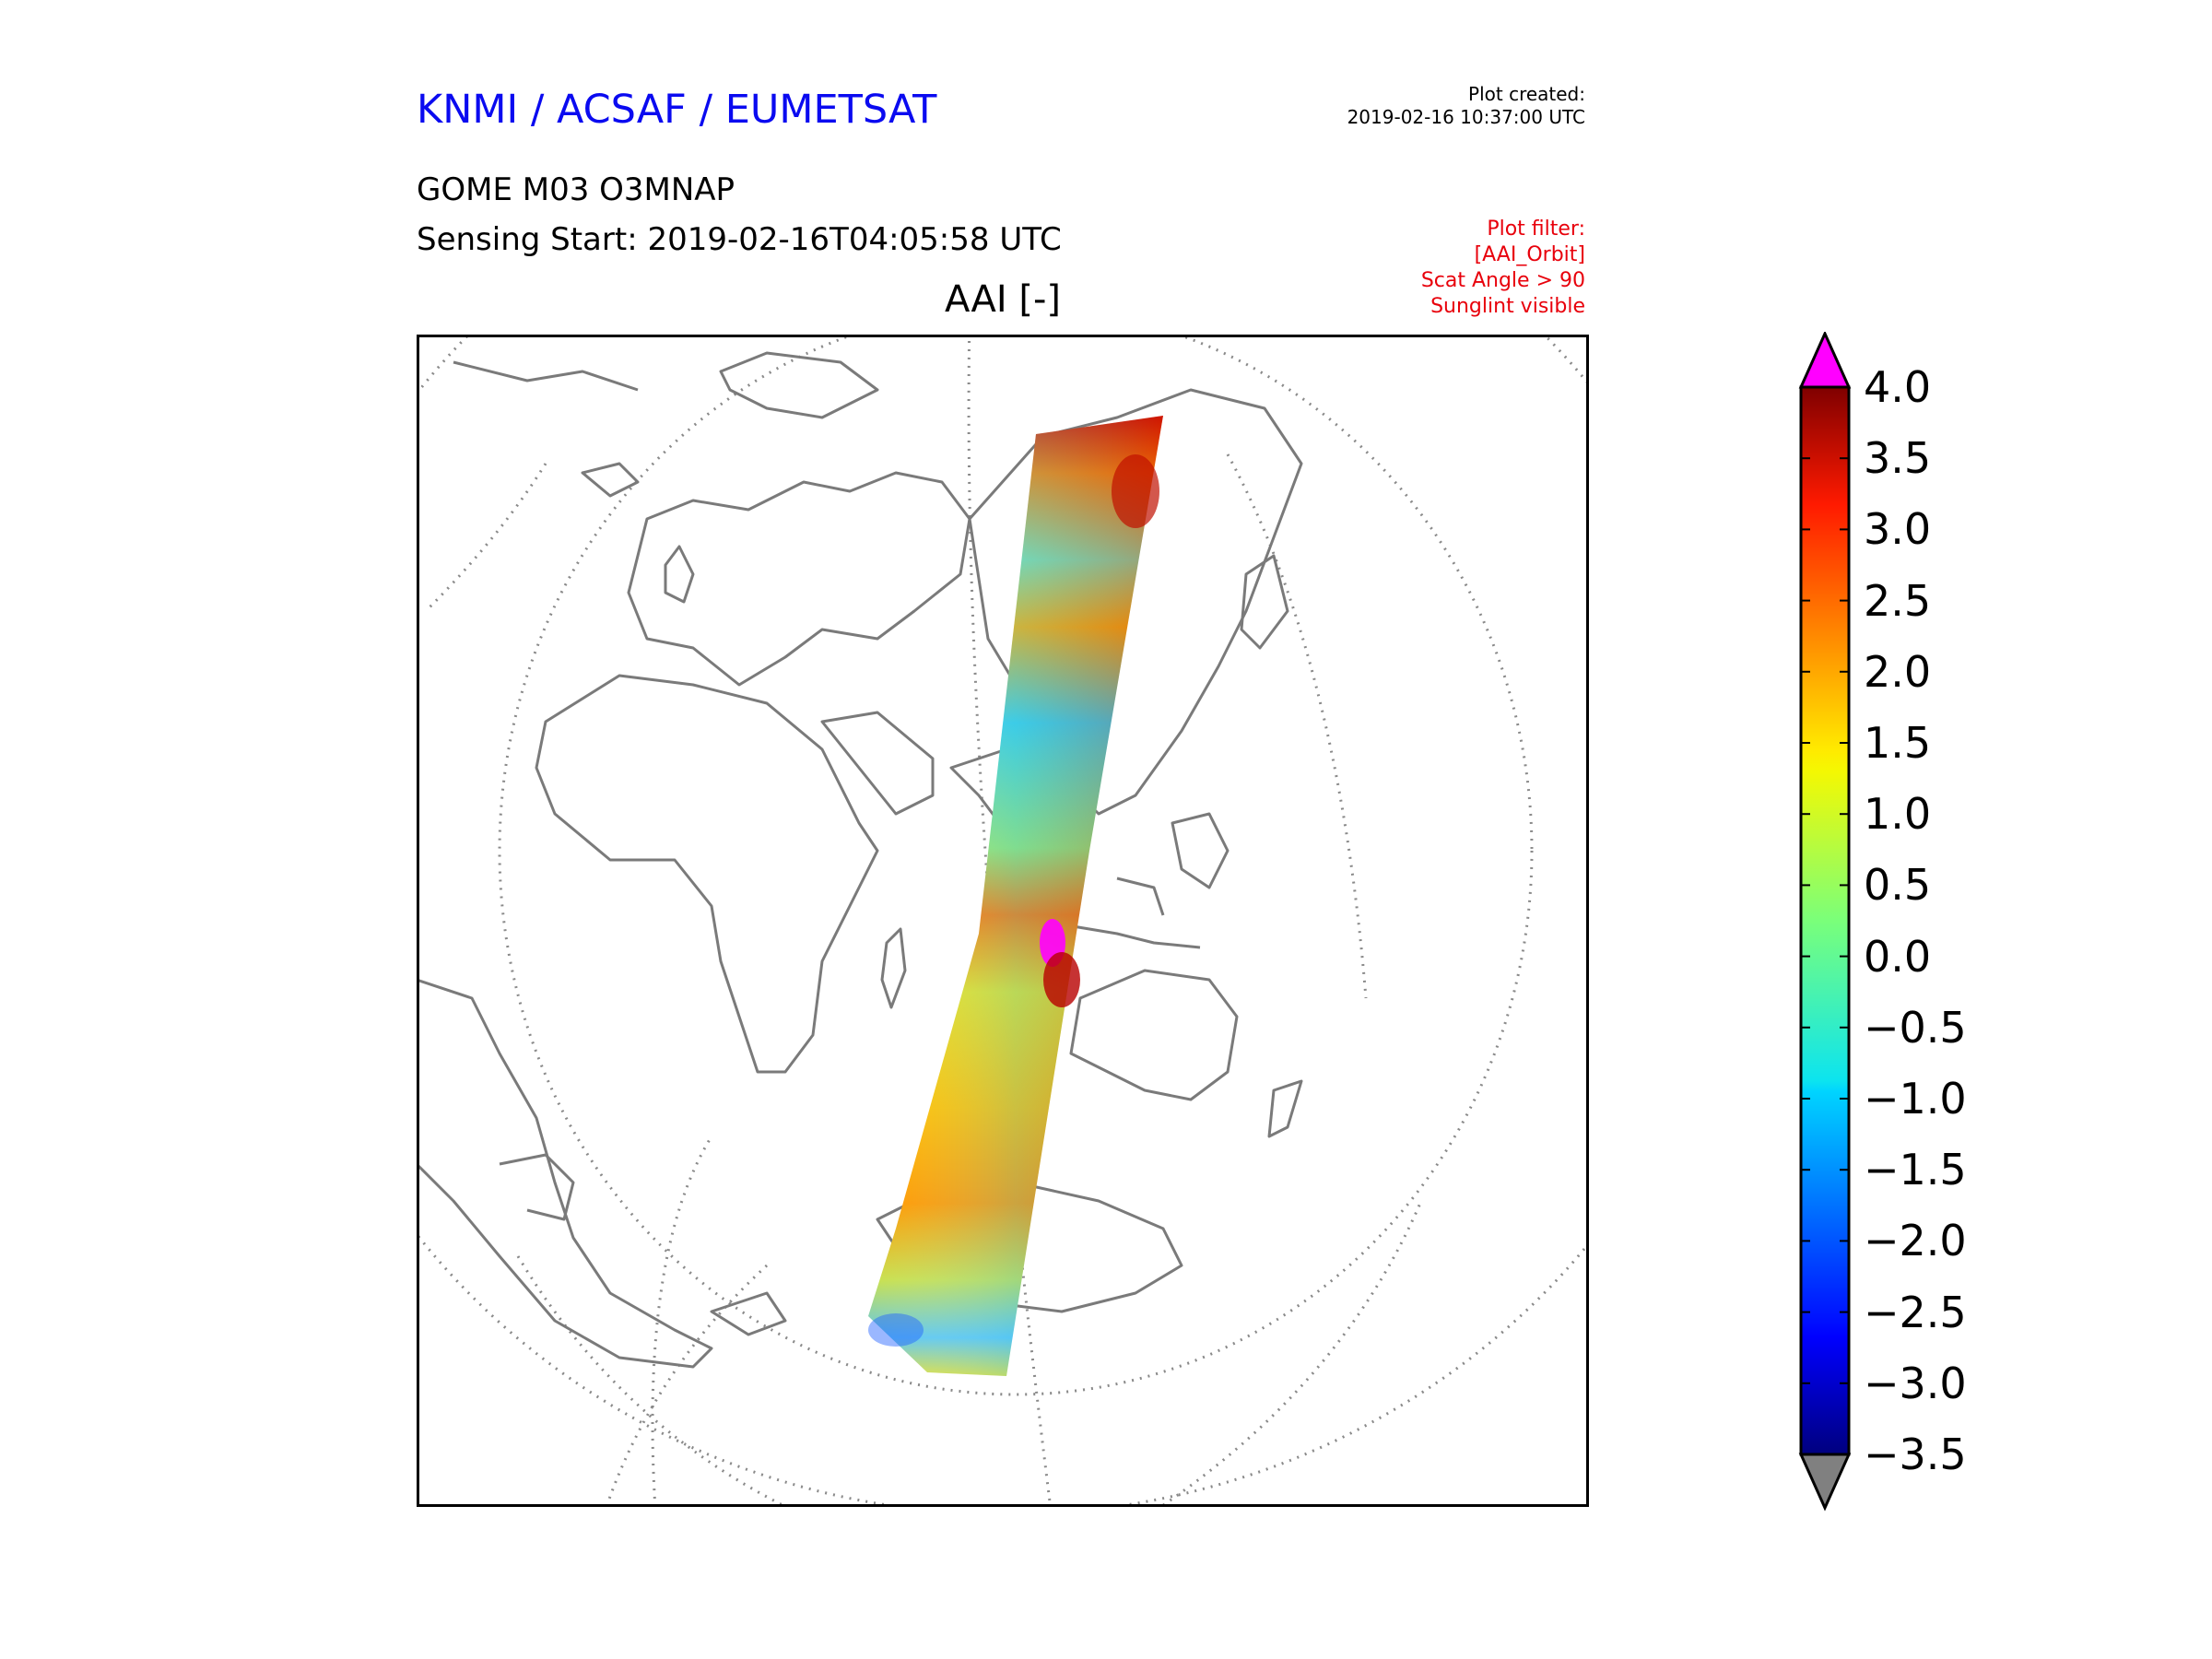 The image size is (2212, 1659). I want to click on colorbar-tick-label: −1.5, so click(1915, 1170).